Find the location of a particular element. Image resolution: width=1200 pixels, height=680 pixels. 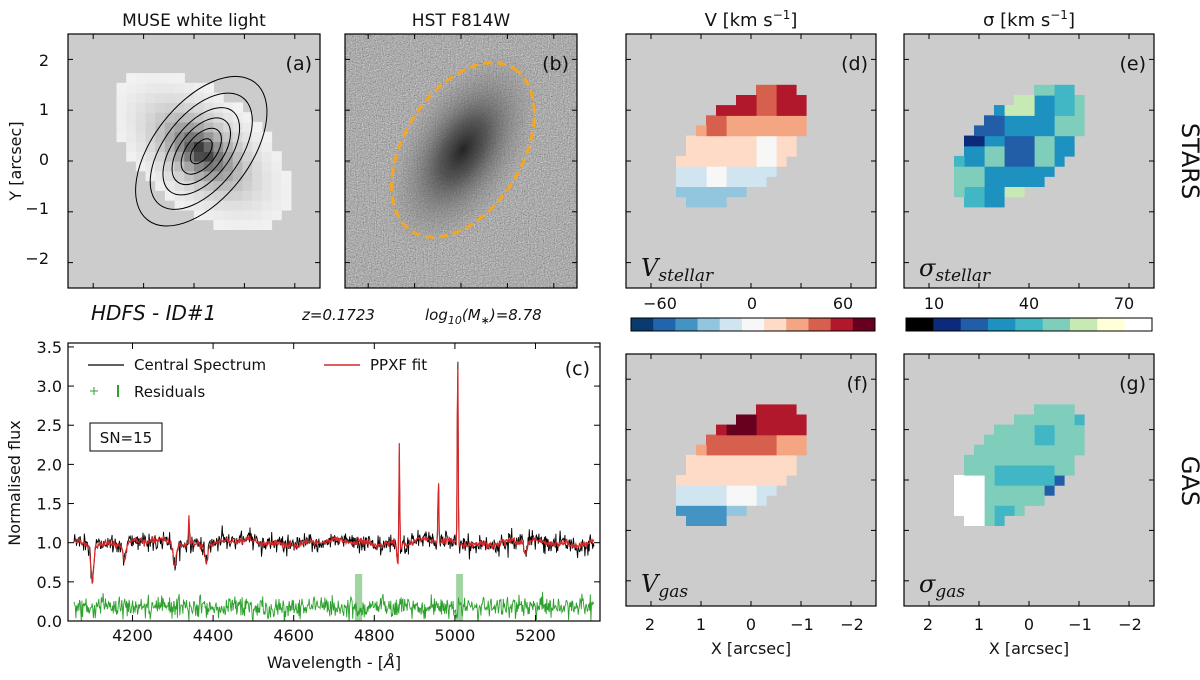

x-axis-label: X [arcsec] is located at coordinates (751, 648).